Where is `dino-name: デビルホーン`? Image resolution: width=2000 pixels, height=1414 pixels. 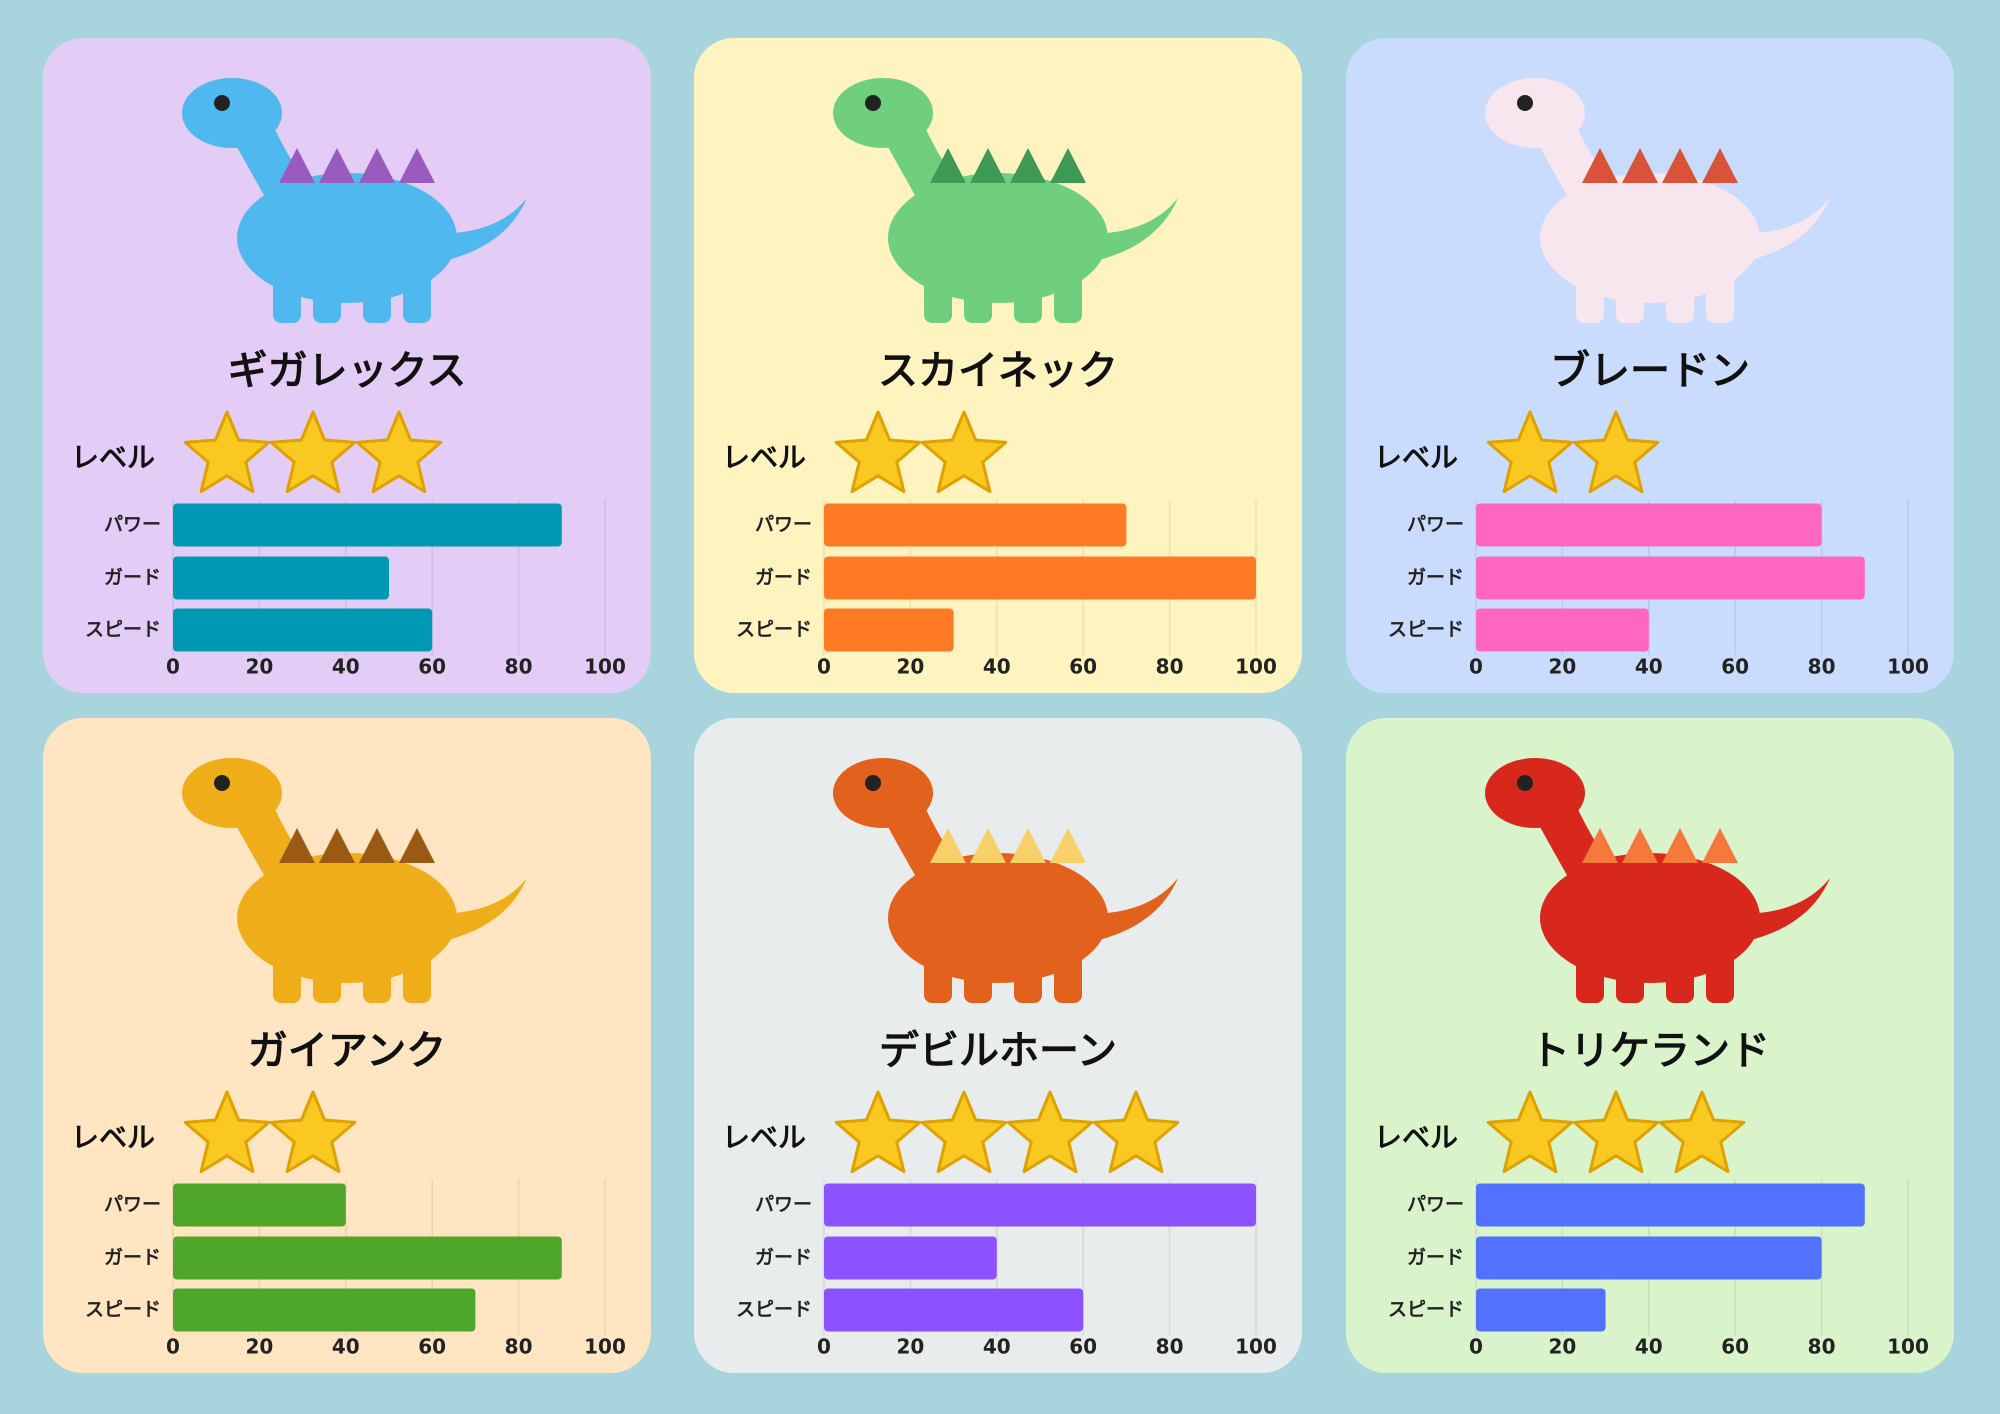
dino-name: デビルホーン is located at coordinates (998, 1051).